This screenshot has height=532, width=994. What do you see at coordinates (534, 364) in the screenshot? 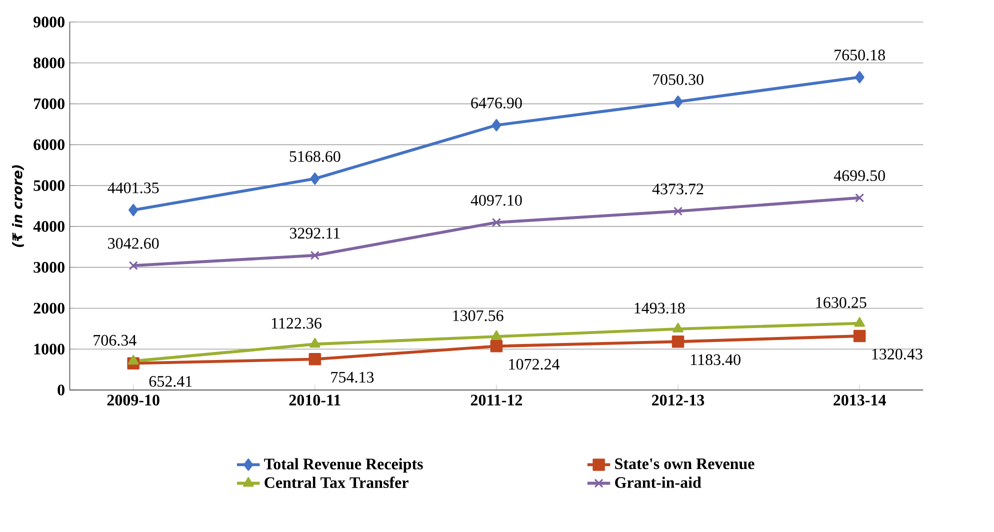
I see `data-label: 1072.24` at bounding box center [534, 364].